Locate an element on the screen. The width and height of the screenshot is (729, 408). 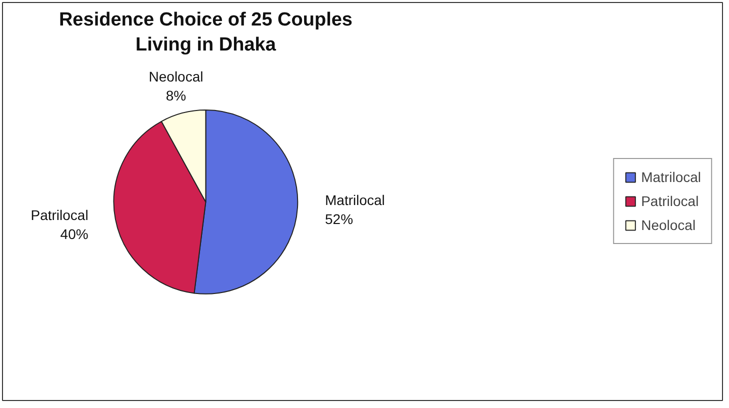
data-label: 52% is located at coordinates (339, 219).